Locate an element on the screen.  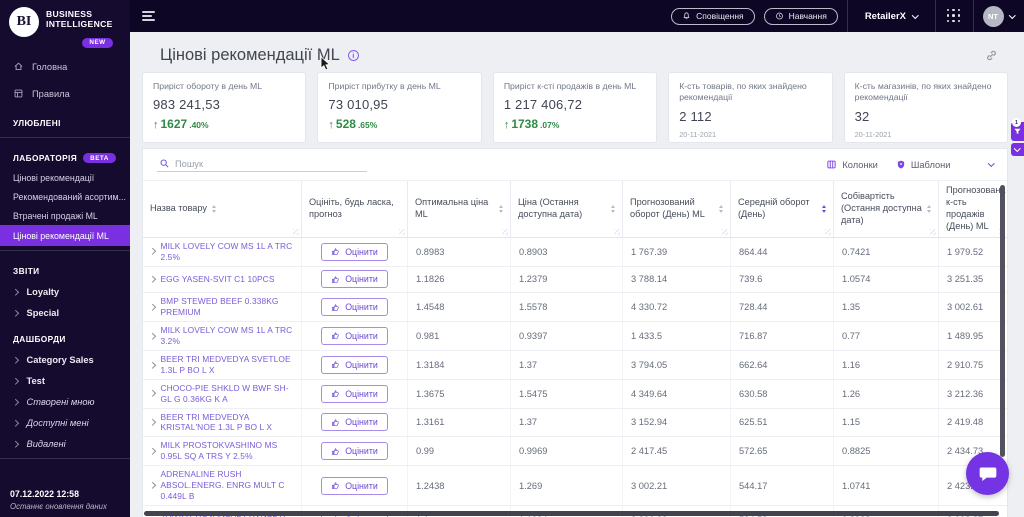
value-cell: 3 152.94 is located at coordinates (677, 422).